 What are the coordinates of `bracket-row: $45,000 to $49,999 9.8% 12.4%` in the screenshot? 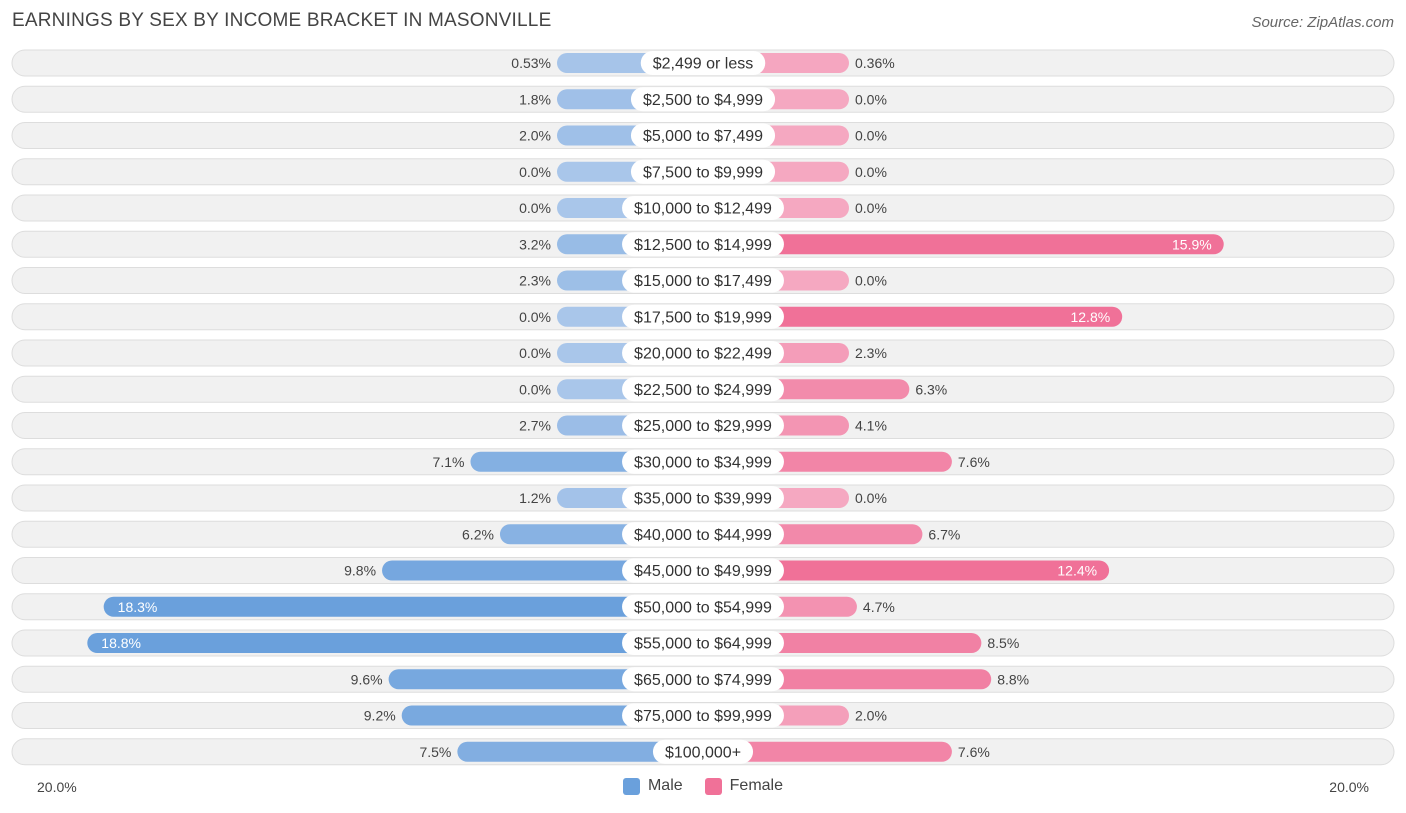 It's located at (703, 570).